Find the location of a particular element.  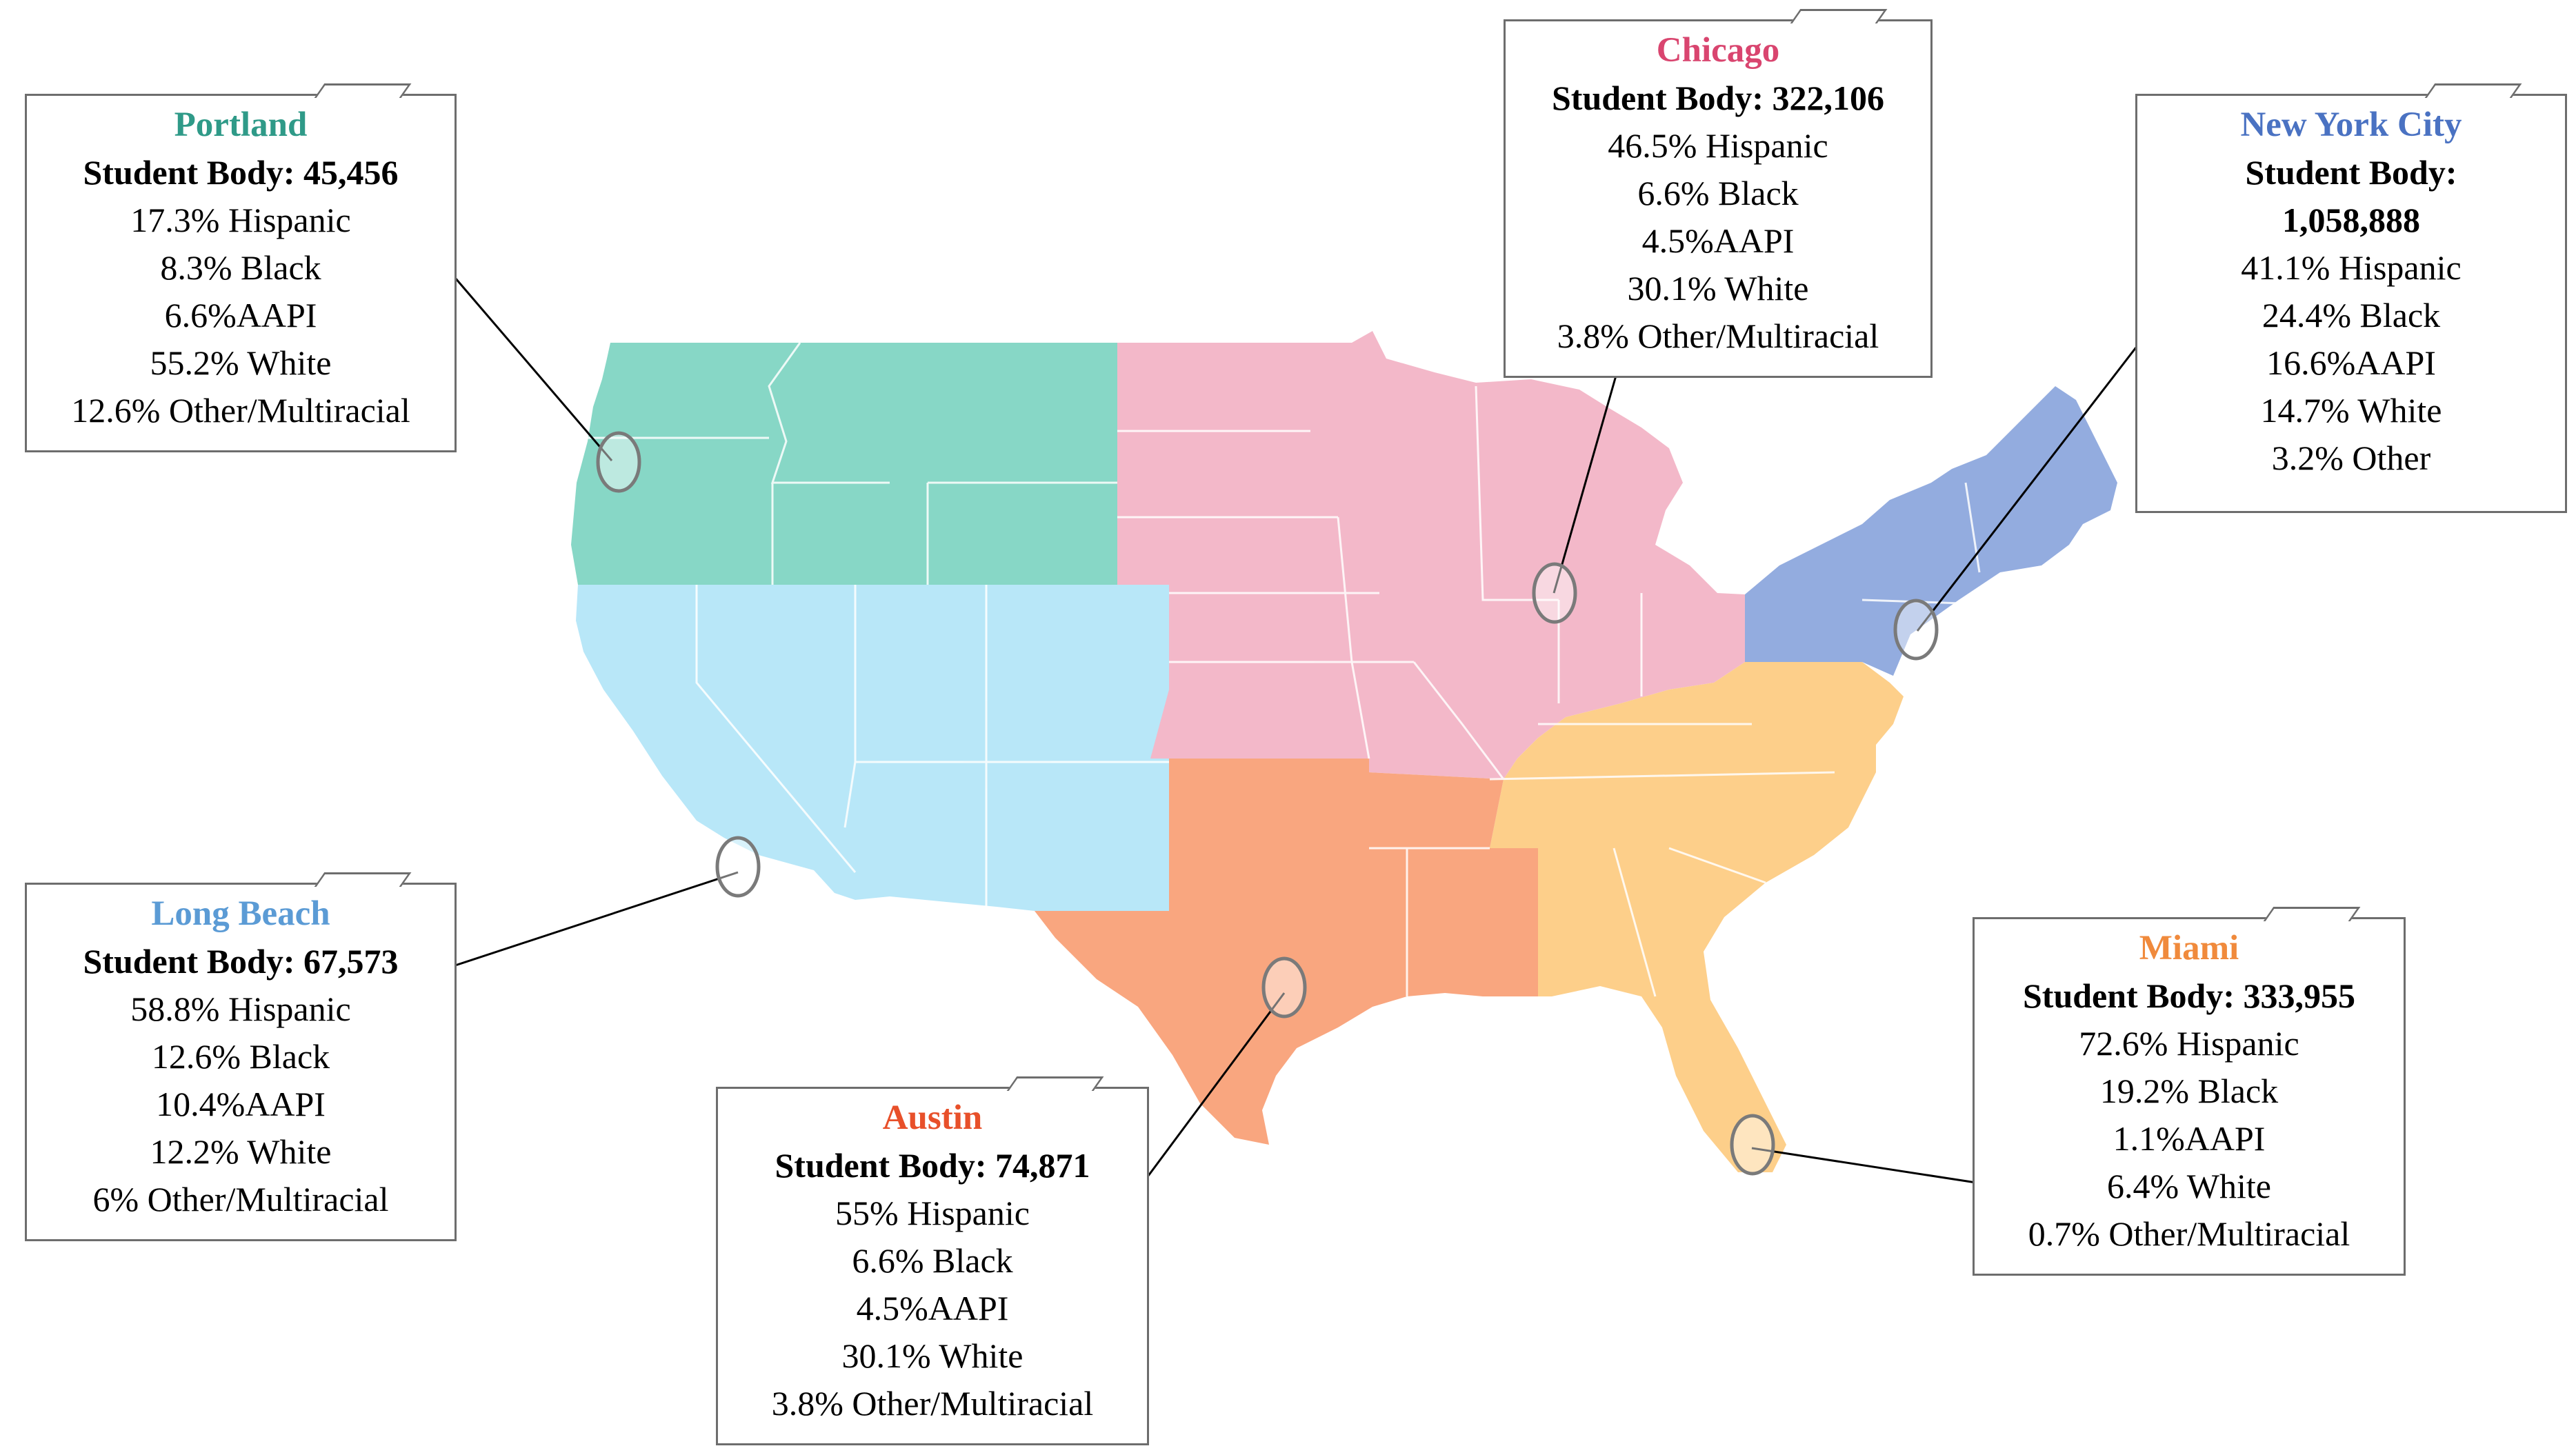

stat-other: 12.6% Other/Multiracial is located at coordinates (240, 410).